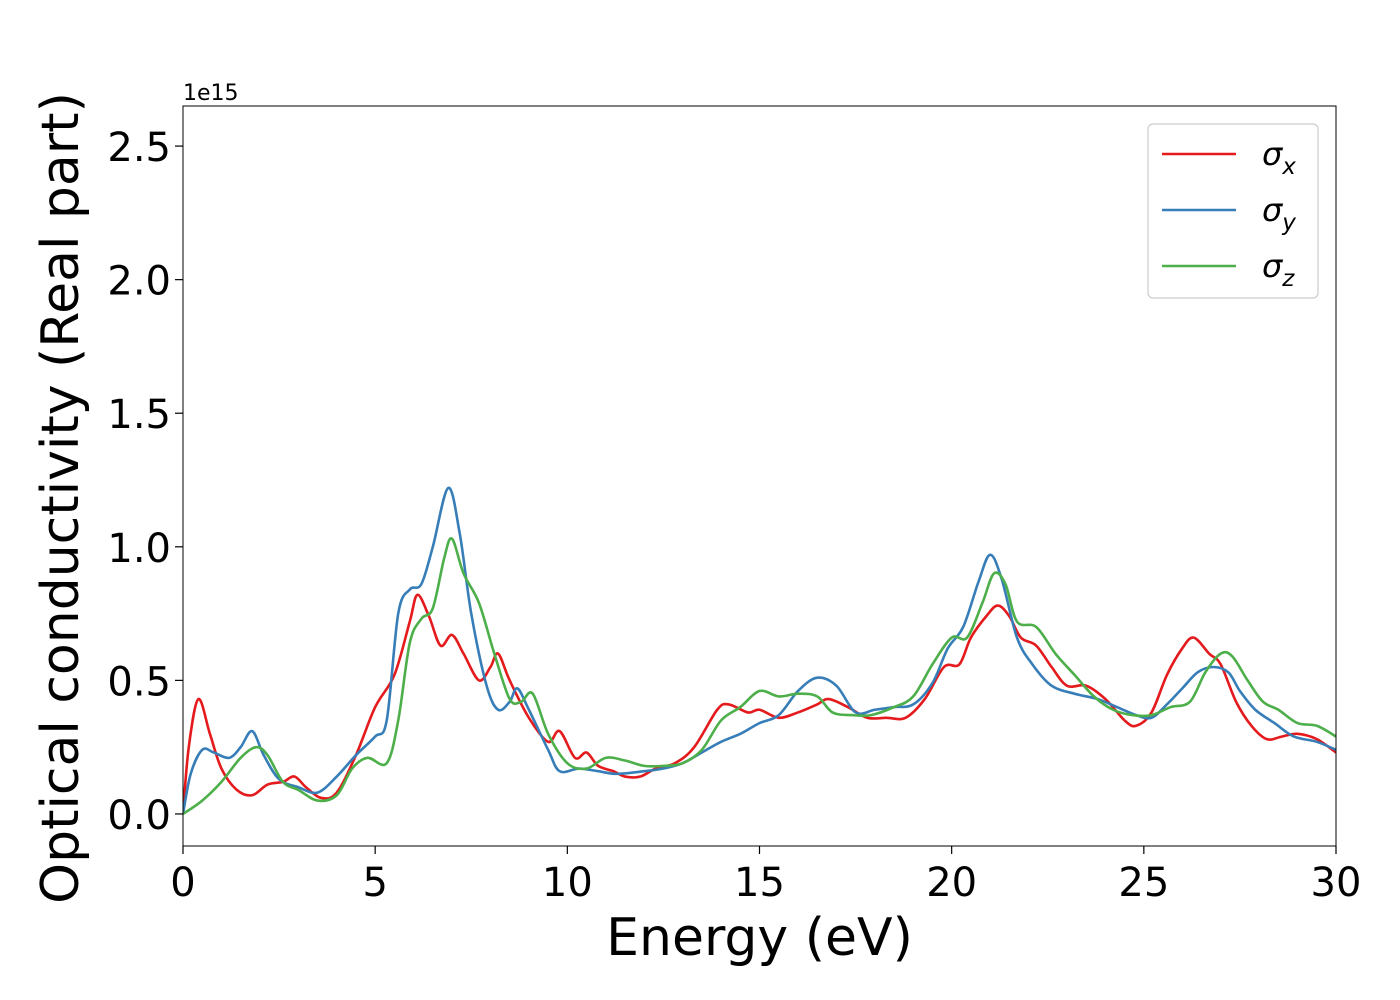  Describe the element at coordinates (759, 883) in the screenshot. I see `x-tick-label: 15` at that location.